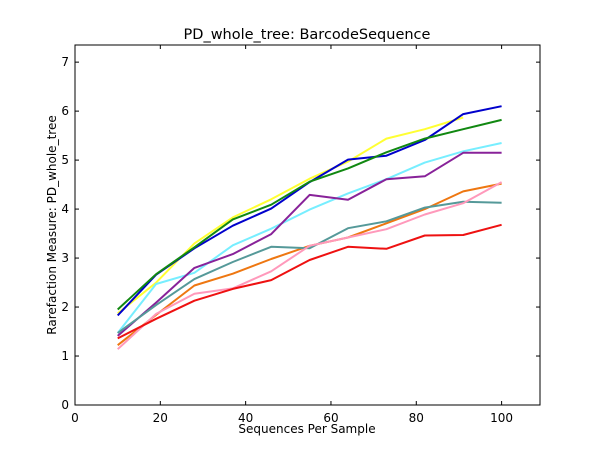  Describe the element at coordinates (330, 418) in the screenshot. I see `x-tick-label: 60` at that location.